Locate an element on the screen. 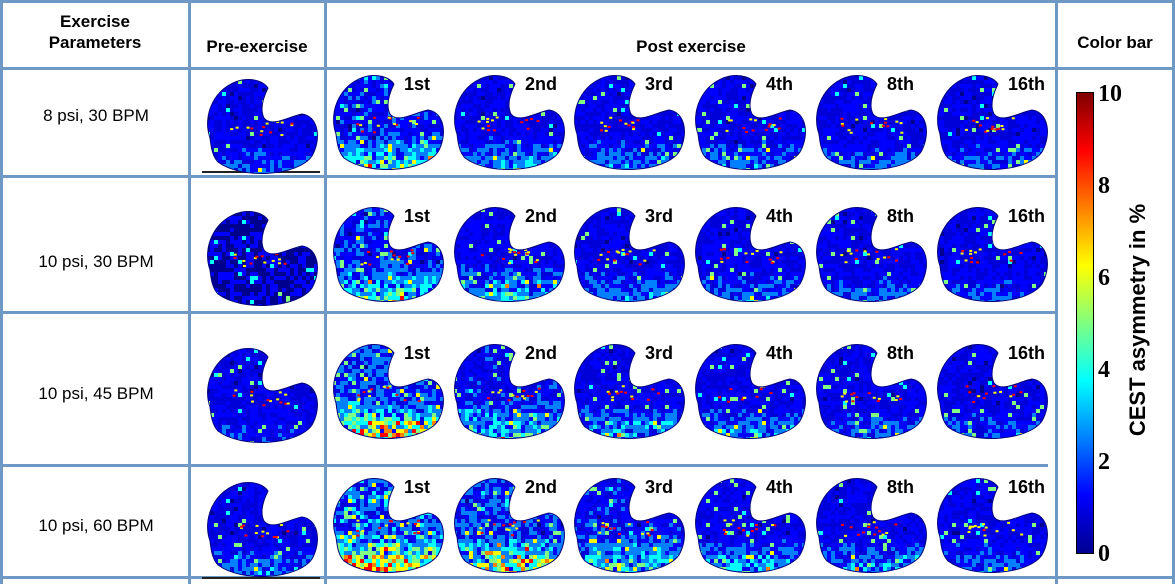 Image resolution: width=1175 pixels, height=584 pixels. color-bar is located at coordinates (1085, 323).